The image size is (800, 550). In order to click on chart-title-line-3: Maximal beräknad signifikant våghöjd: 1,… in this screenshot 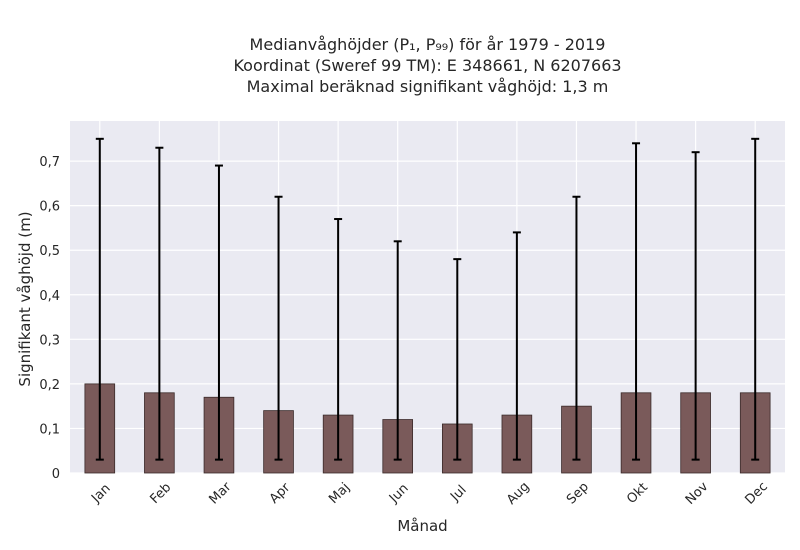, I will do `click(427, 86)`.